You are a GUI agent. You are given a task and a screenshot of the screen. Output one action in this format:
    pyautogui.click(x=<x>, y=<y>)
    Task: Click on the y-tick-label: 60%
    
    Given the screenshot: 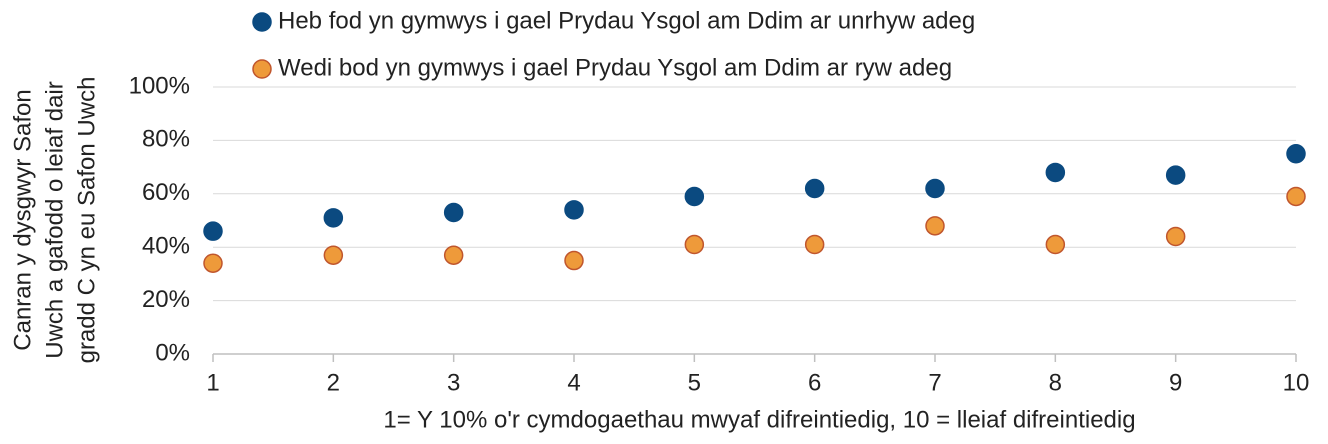 What is the action you would take?
    pyautogui.click(x=166, y=192)
    